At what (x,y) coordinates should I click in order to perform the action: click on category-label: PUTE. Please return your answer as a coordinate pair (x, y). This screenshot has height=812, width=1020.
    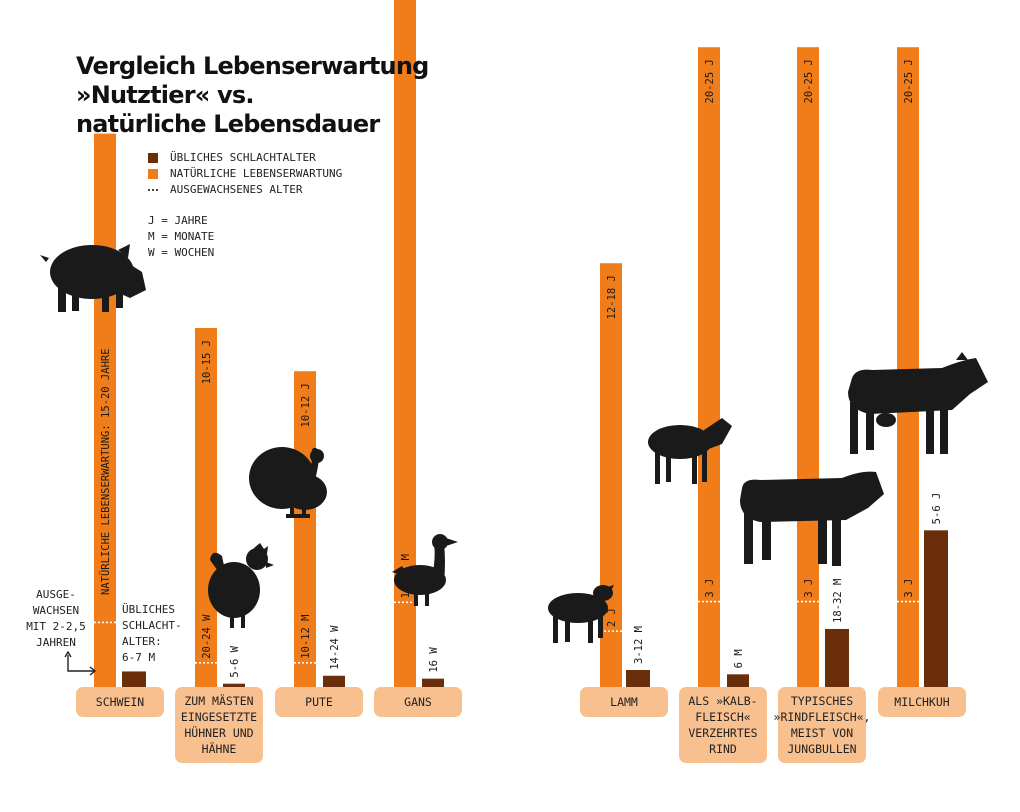
    Looking at the image, I should click on (319, 702).